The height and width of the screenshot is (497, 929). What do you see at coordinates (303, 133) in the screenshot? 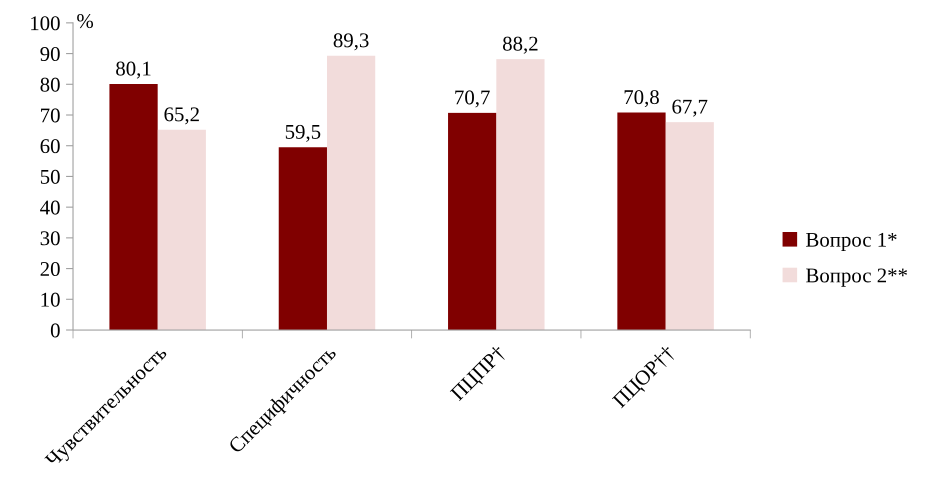
I see `data-label: 59,5` at bounding box center [303, 133].